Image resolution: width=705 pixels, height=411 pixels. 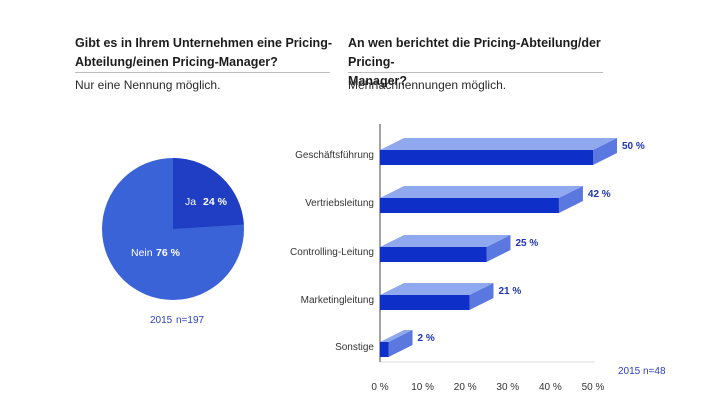 I want to click on bar-category-label-3: Marketingleitung, so click(x=337, y=300).